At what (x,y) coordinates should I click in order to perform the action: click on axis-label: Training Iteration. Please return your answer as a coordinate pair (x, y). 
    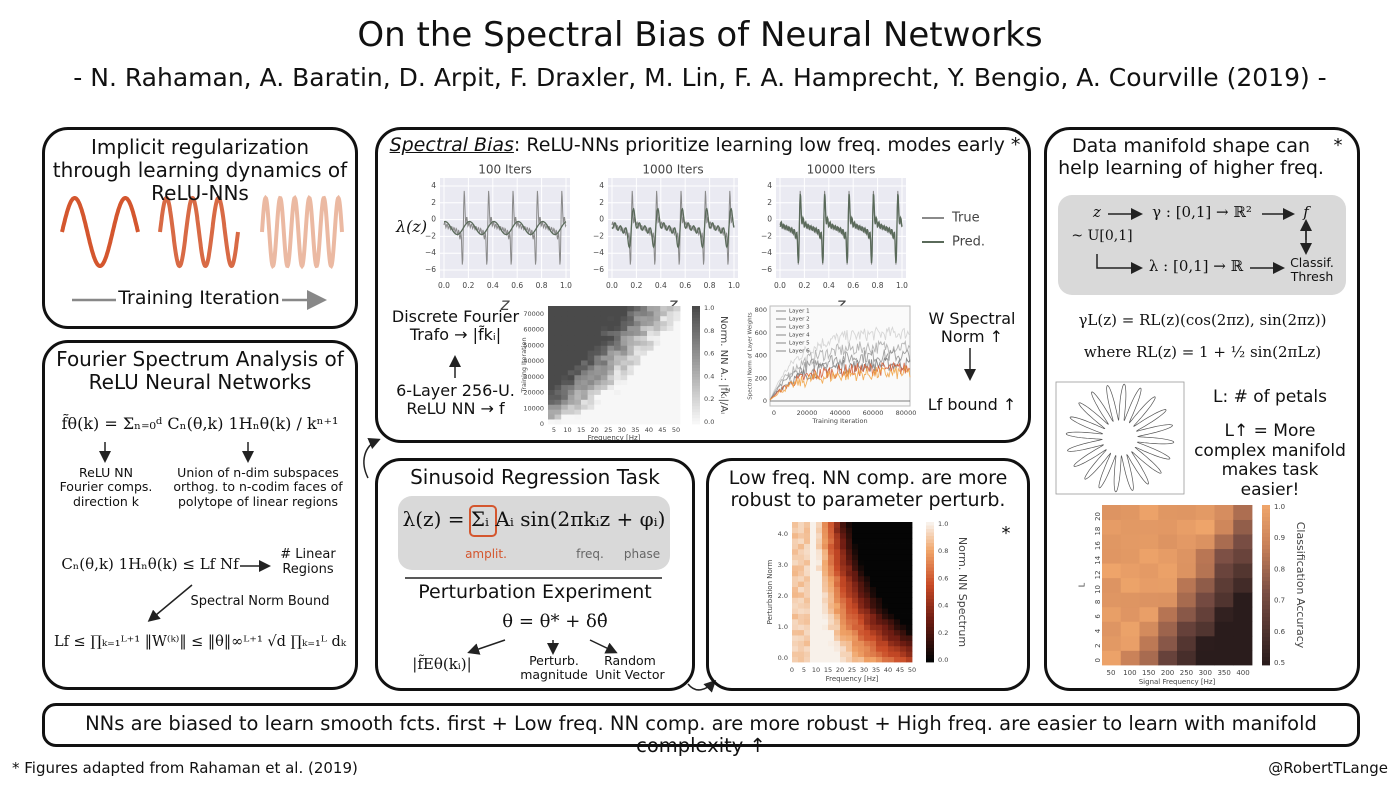
    Looking at the image, I should click on (524, 365).